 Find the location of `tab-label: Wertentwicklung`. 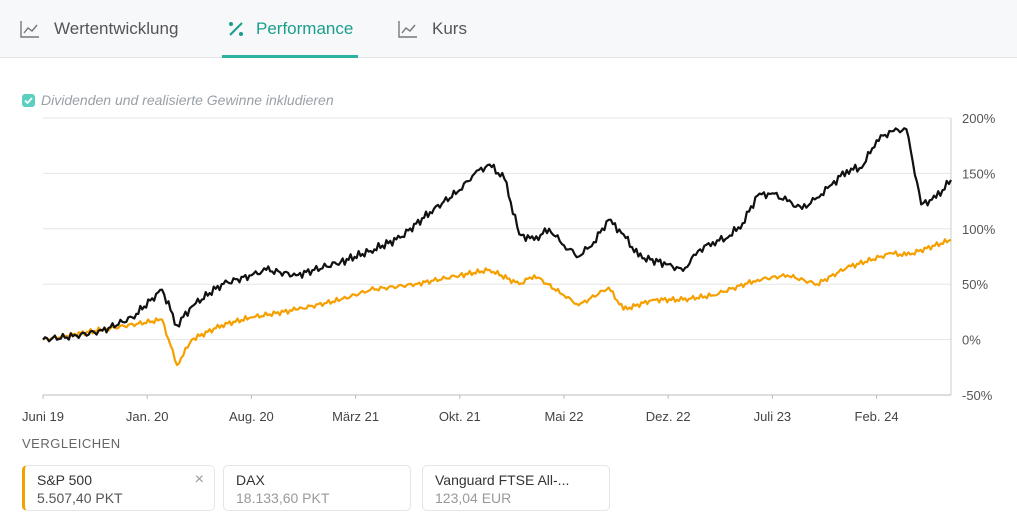

tab-label: Wertentwicklung is located at coordinates (116, 28).